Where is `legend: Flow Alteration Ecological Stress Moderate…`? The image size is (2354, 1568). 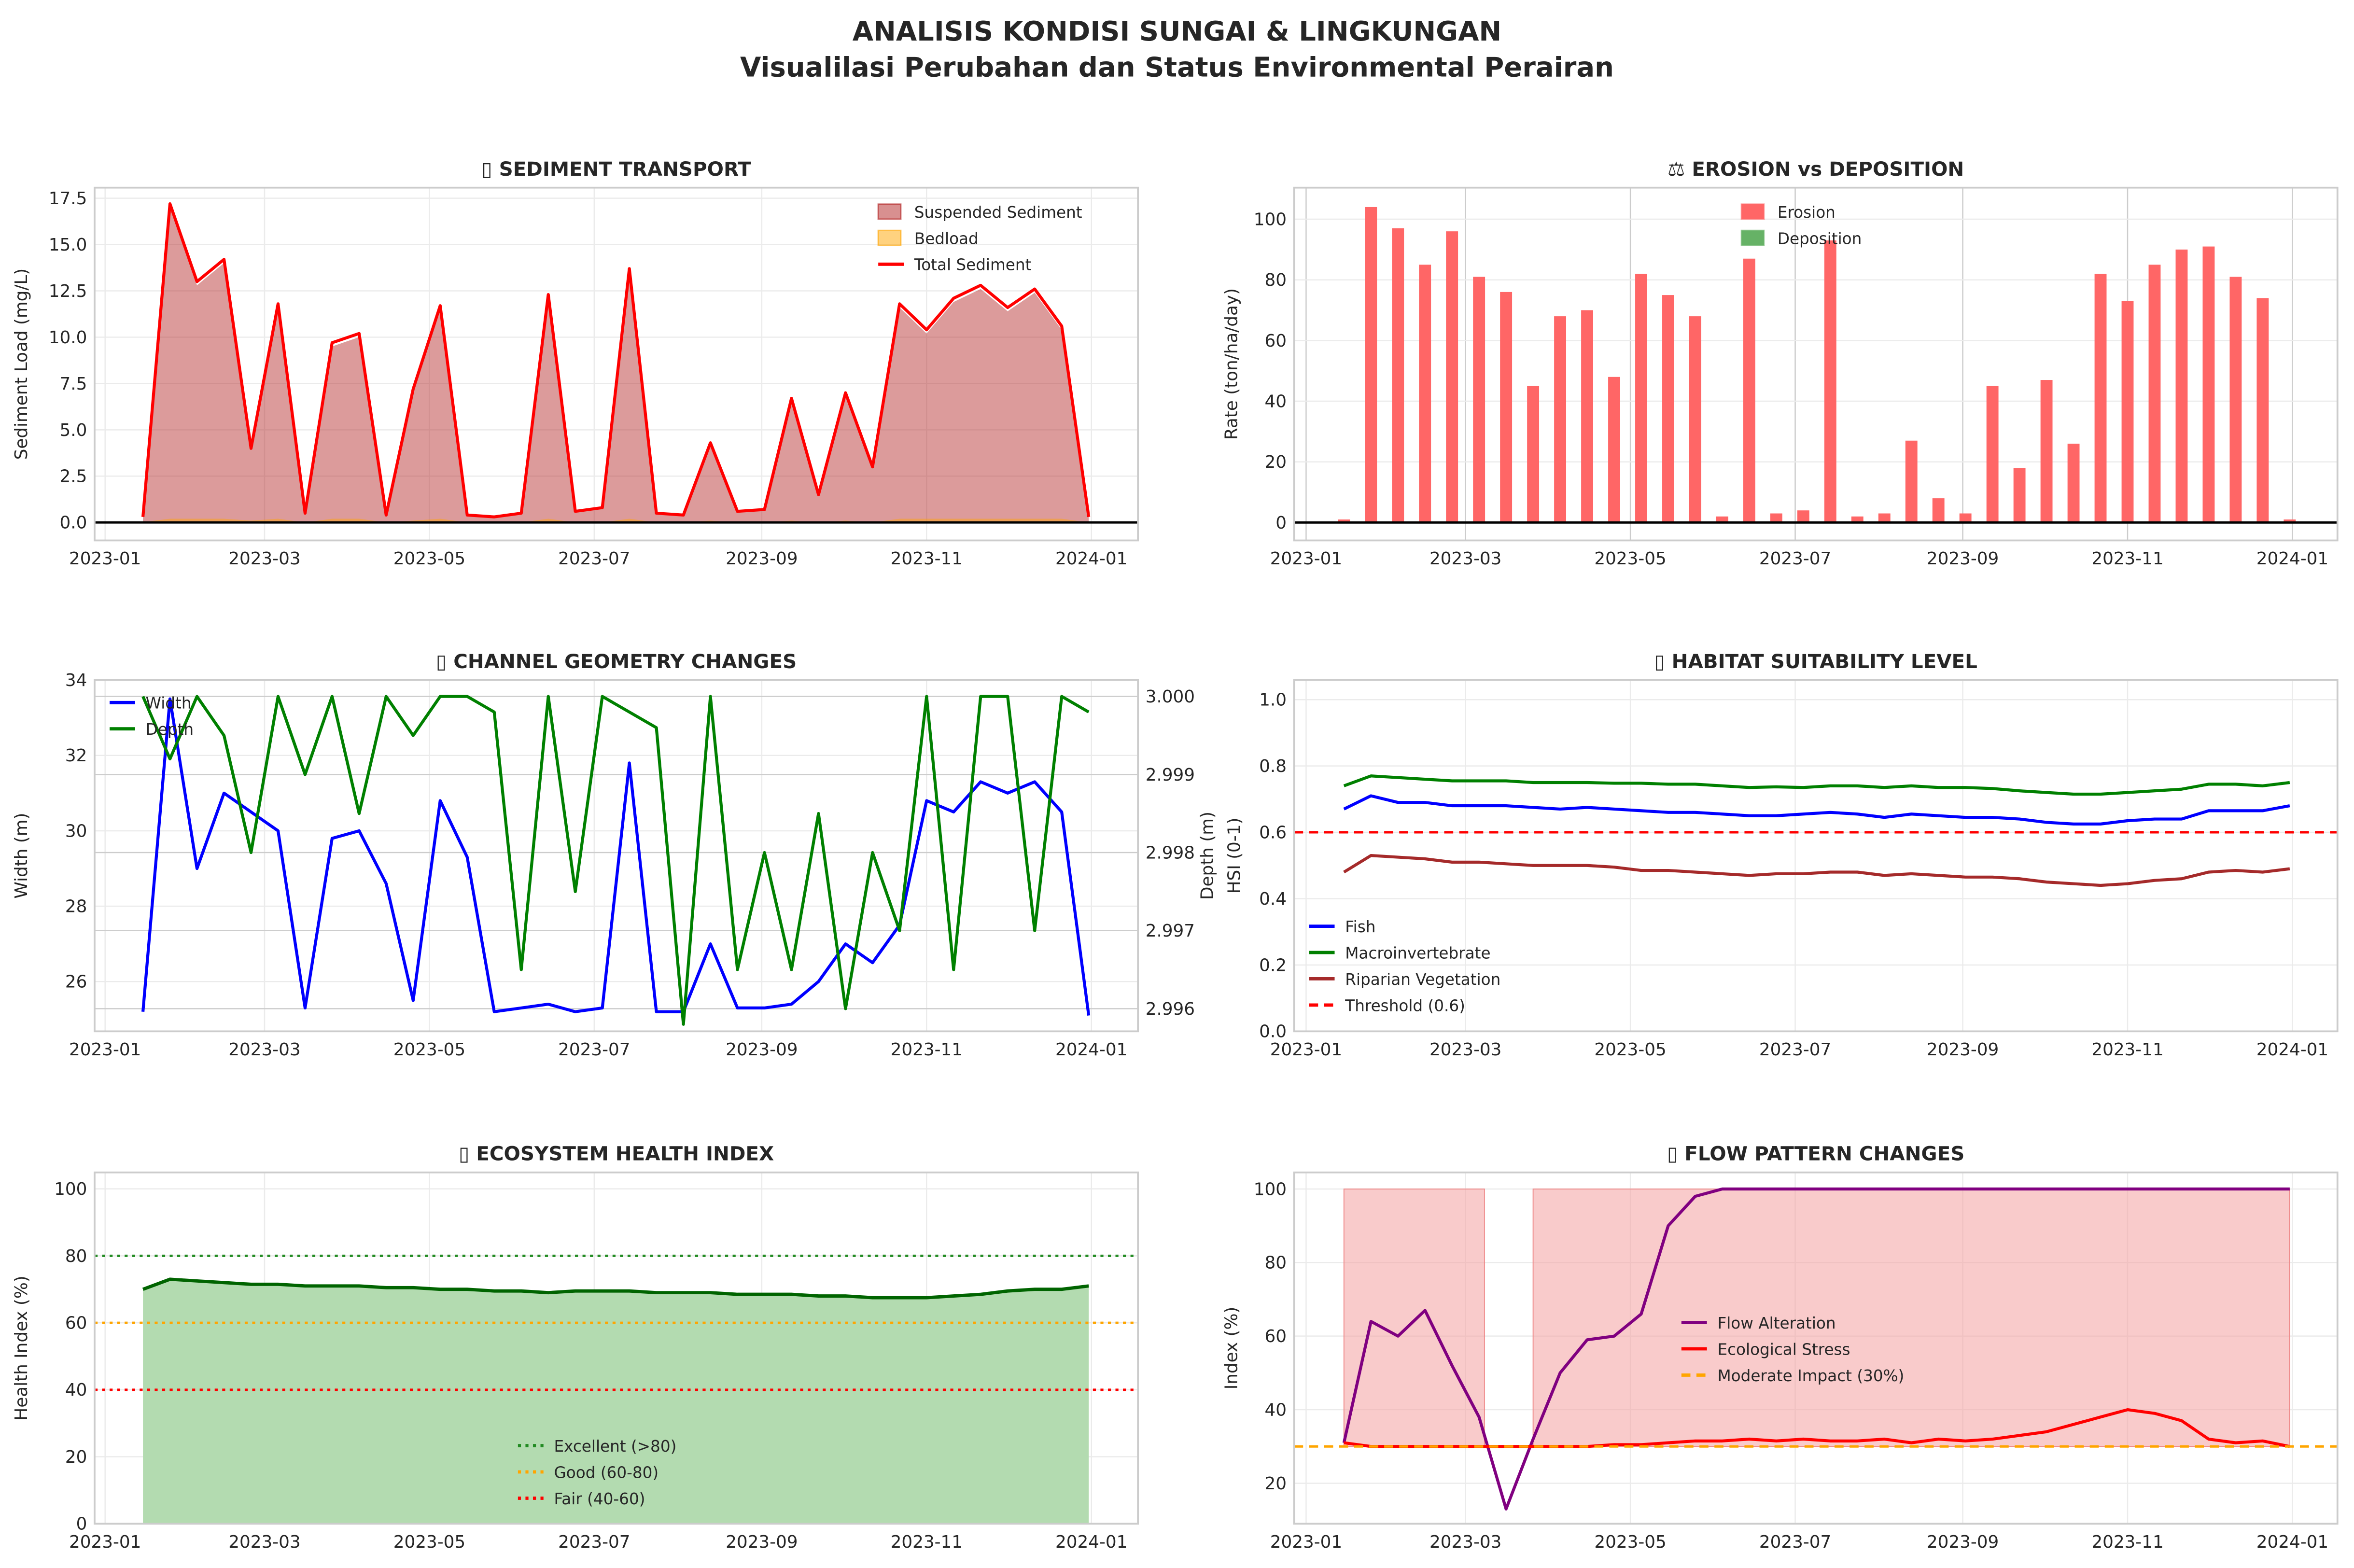 legend: Flow Alteration Ecological Stress Moderate… is located at coordinates (1792, 1350).